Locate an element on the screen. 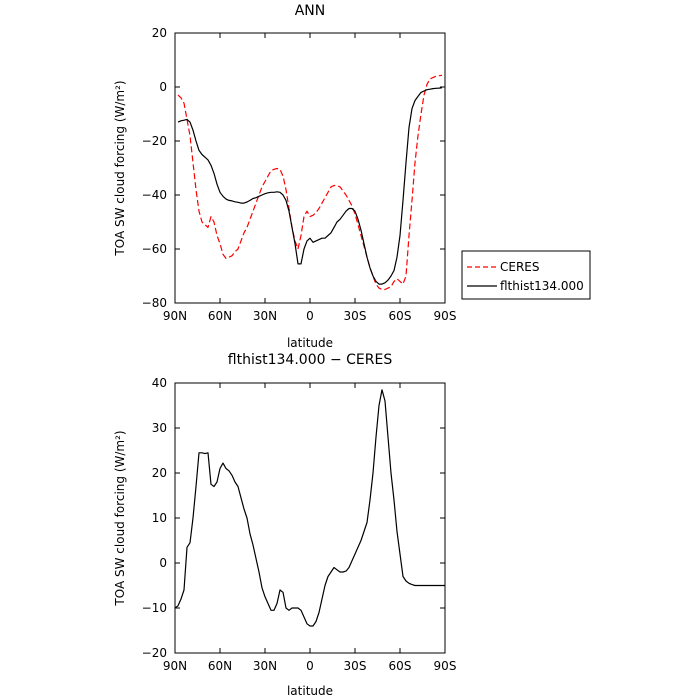 Image resolution: width=700 pixels, height=700 pixels. bottom-x-tick-label: 0 is located at coordinates (310, 666).